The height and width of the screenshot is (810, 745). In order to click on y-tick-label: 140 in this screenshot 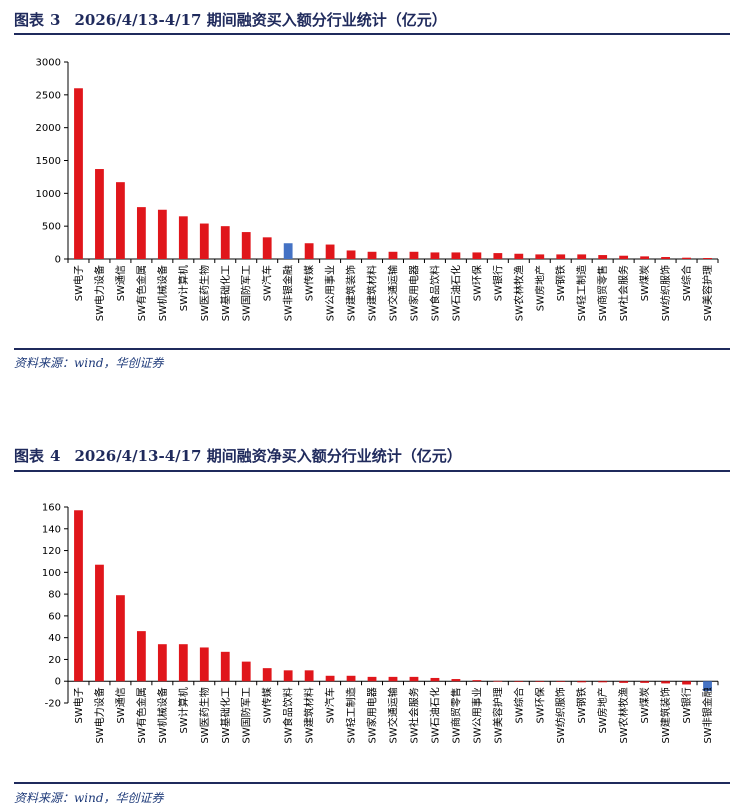, I will do `click(51, 529)`.